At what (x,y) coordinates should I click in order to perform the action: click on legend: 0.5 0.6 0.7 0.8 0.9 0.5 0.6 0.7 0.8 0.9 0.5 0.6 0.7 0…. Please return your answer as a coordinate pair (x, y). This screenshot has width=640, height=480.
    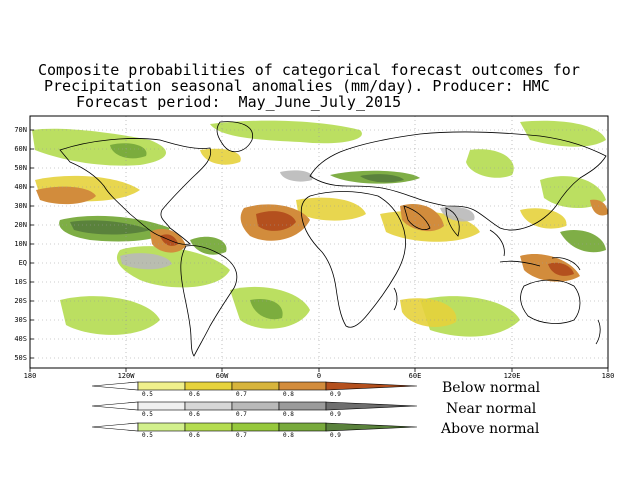
    Looking at the image, I should click on (254, 410).